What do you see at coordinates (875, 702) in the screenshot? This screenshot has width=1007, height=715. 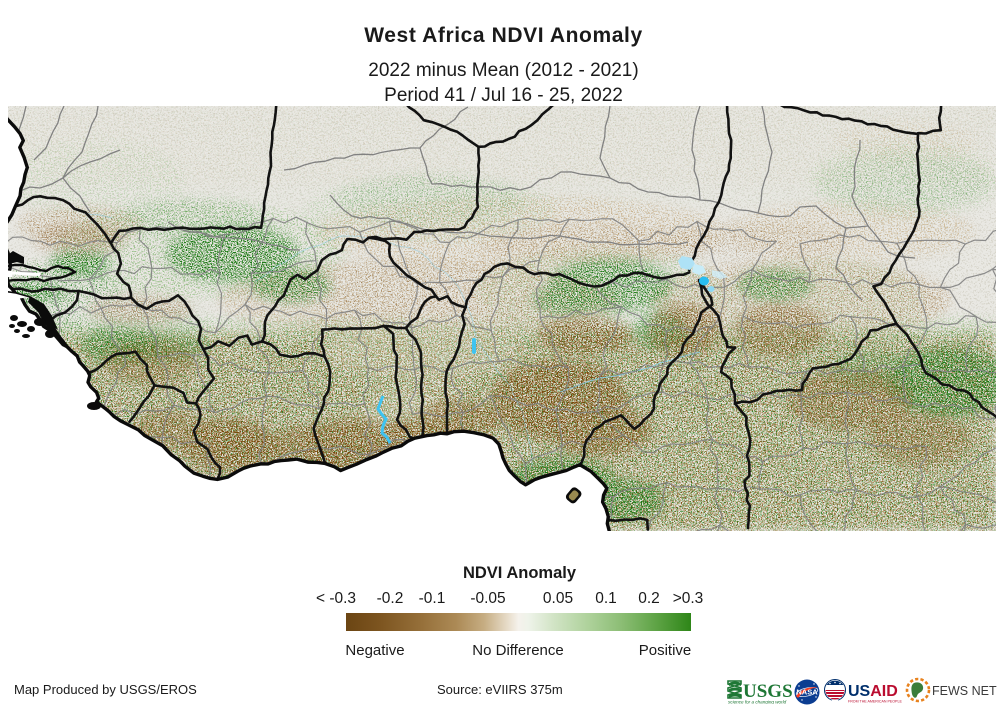 I see `svg-text: FROM THE AMERICAN PEOPLE` at bounding box center [875, 702].